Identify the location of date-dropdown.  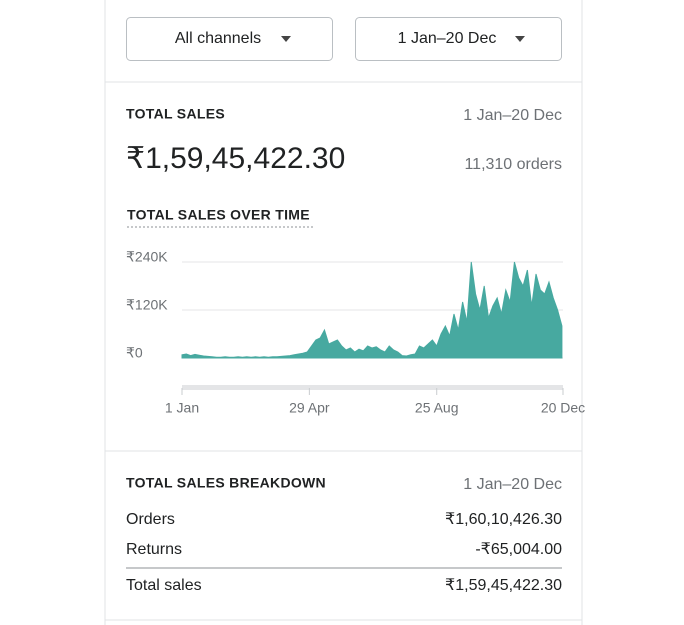
(458, 39).